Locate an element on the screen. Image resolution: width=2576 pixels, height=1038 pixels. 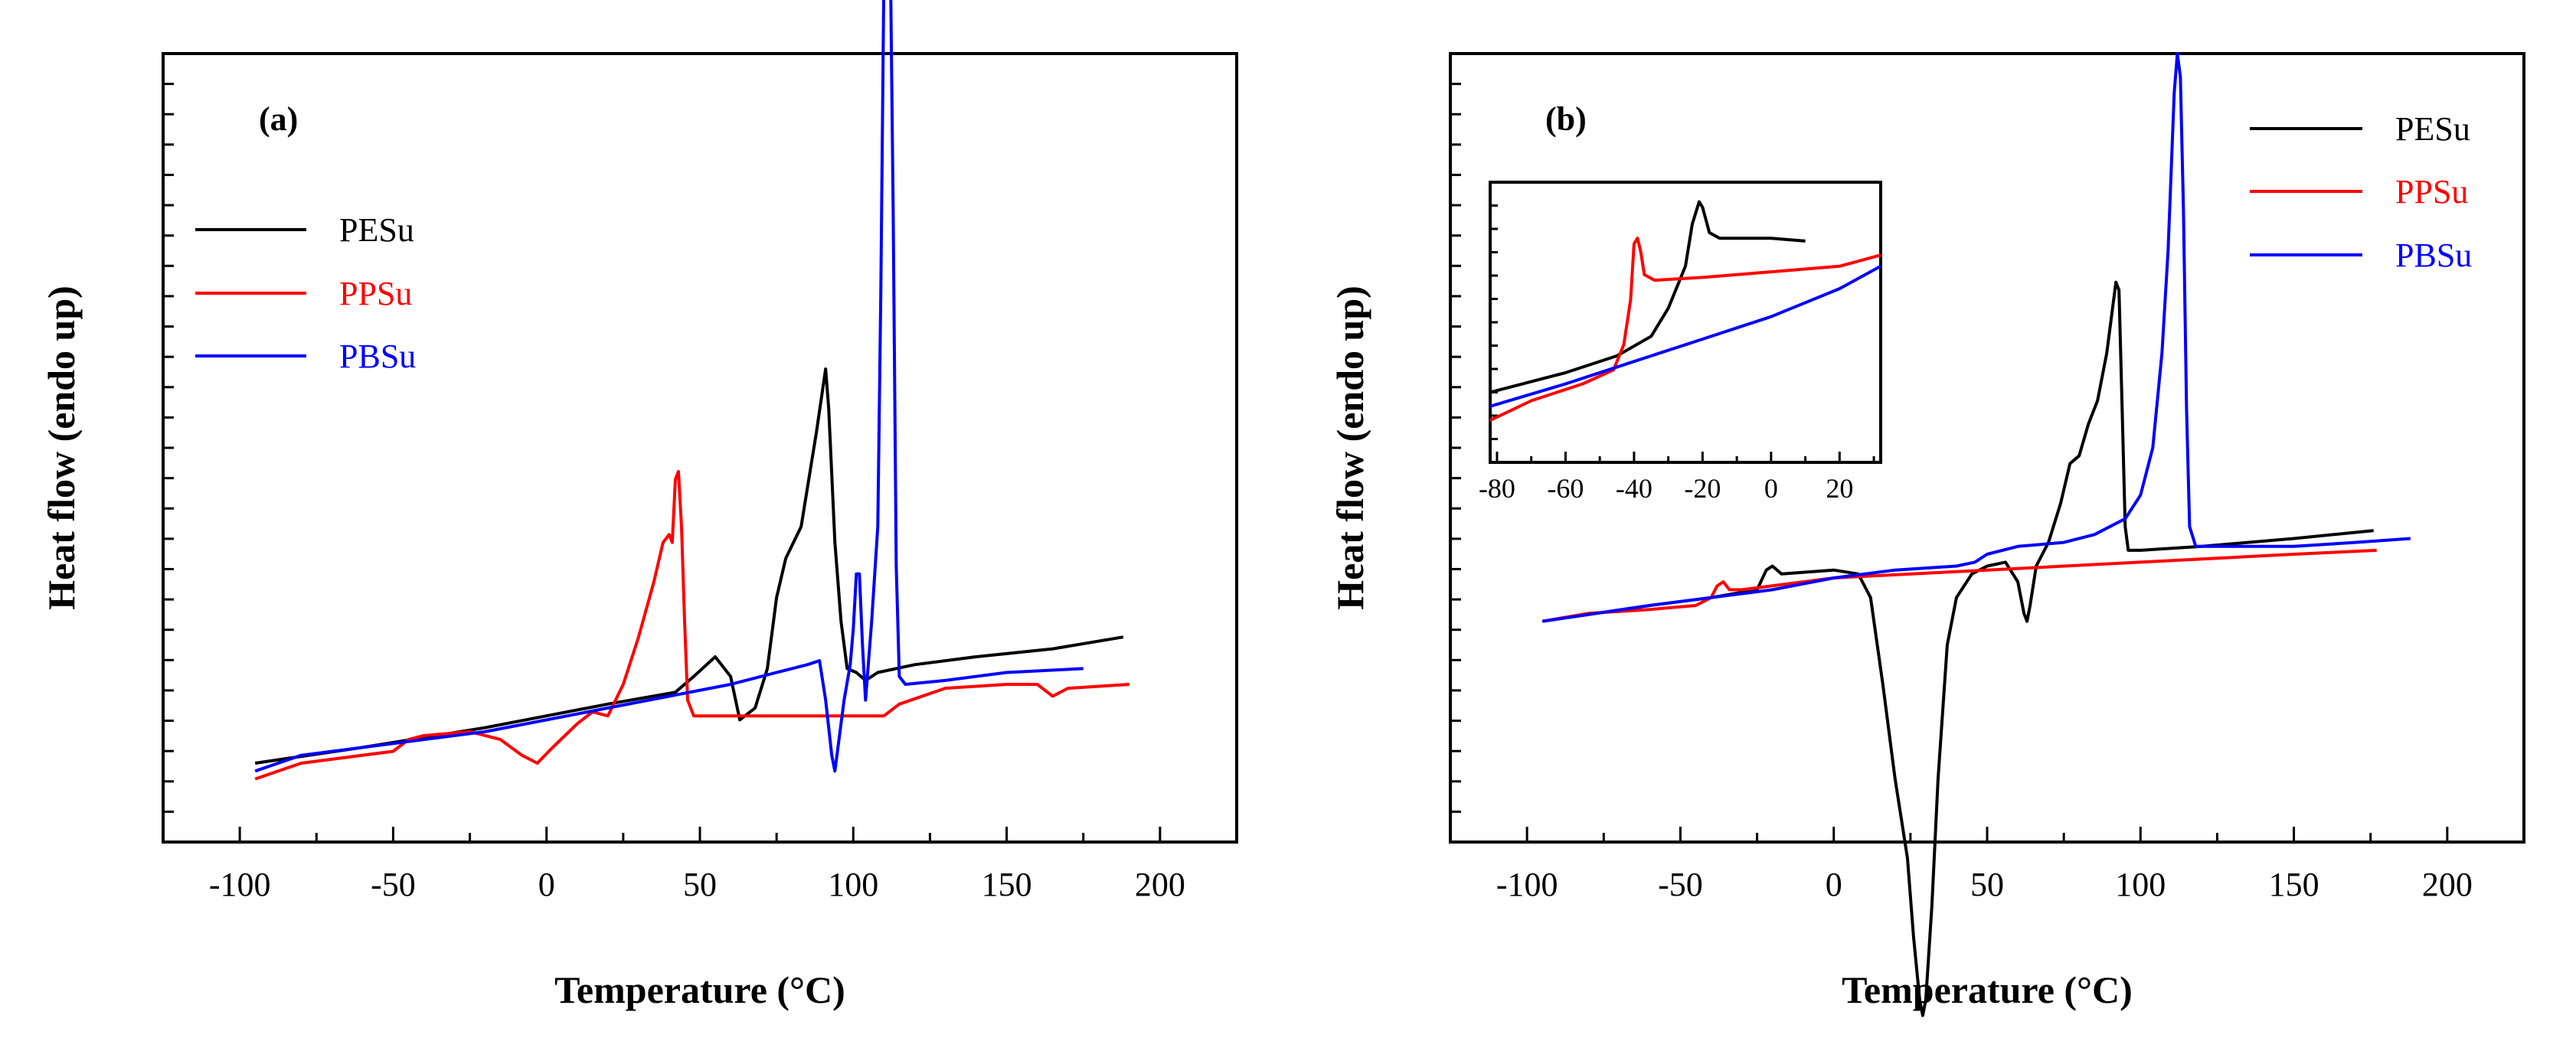
inset-plot: -80 -60 -40 -20 0 20 is located at coordinates (1680, 342).